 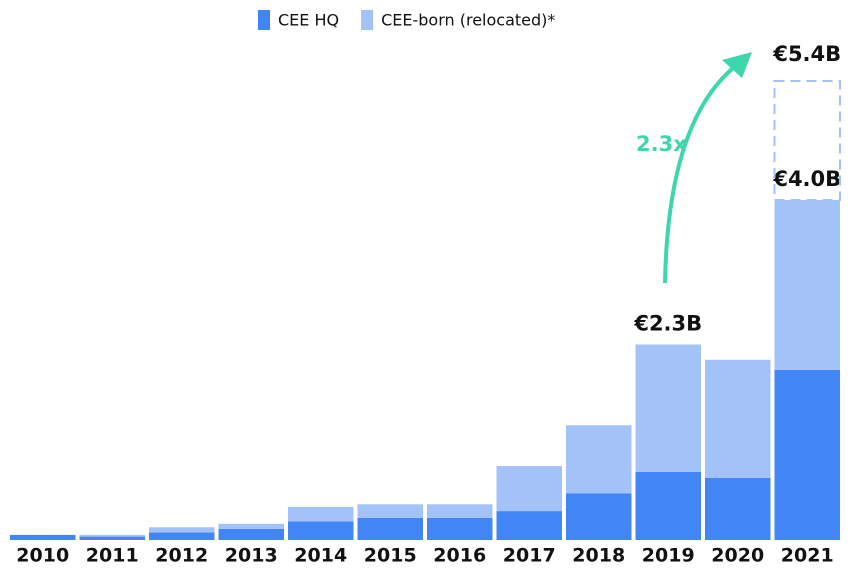 What do you see at coordinates (598, 556) in the screenshot?
I see `x-tick-label: 2018` at bounding box center [598, 556].